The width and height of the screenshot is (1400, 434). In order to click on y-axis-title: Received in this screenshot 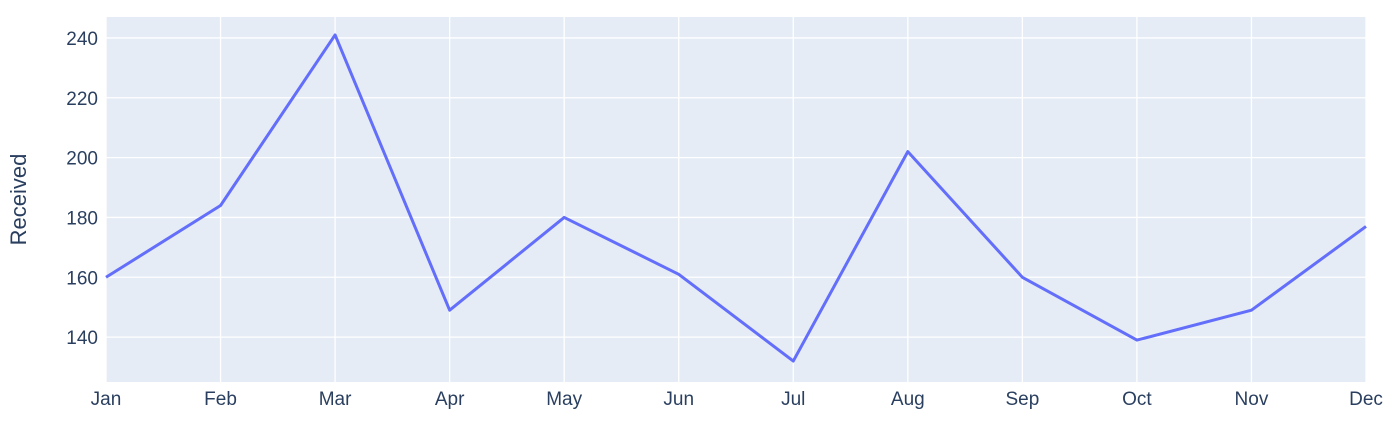, I will do `click(18, 200)`.